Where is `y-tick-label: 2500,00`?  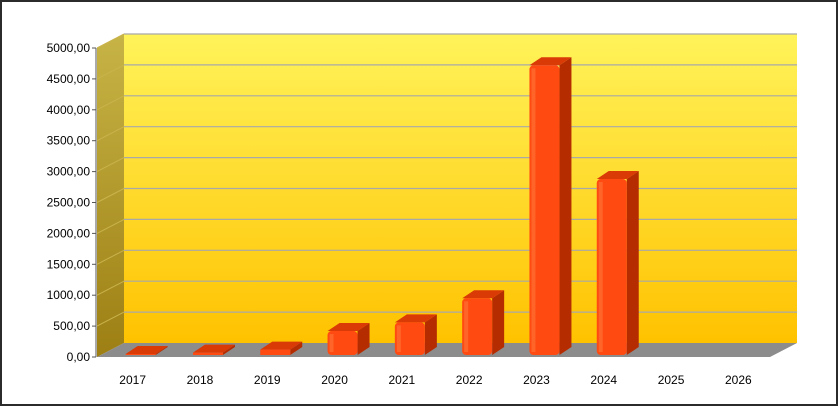
y-tick-label: 2500,00 is located at coordinates (69, 203).